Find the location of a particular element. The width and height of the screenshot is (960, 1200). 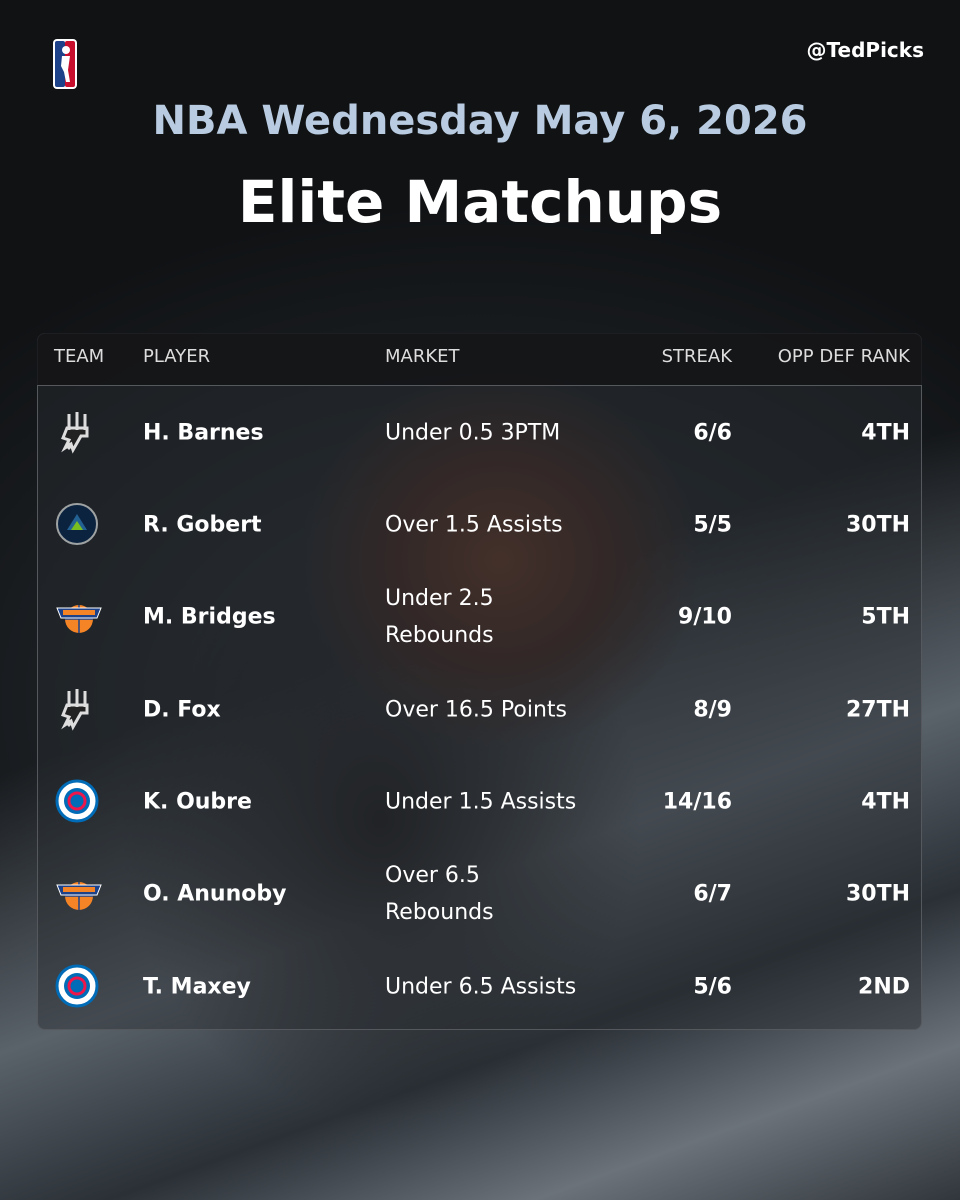

player: O. Anunoby is located at coordinates (215, 894).